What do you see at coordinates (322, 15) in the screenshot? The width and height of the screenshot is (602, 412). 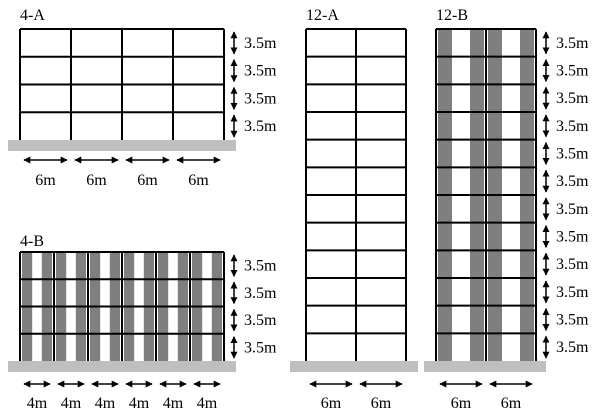 I see `frame-title-12-A: 12-A` at bounding box center [322, 15].